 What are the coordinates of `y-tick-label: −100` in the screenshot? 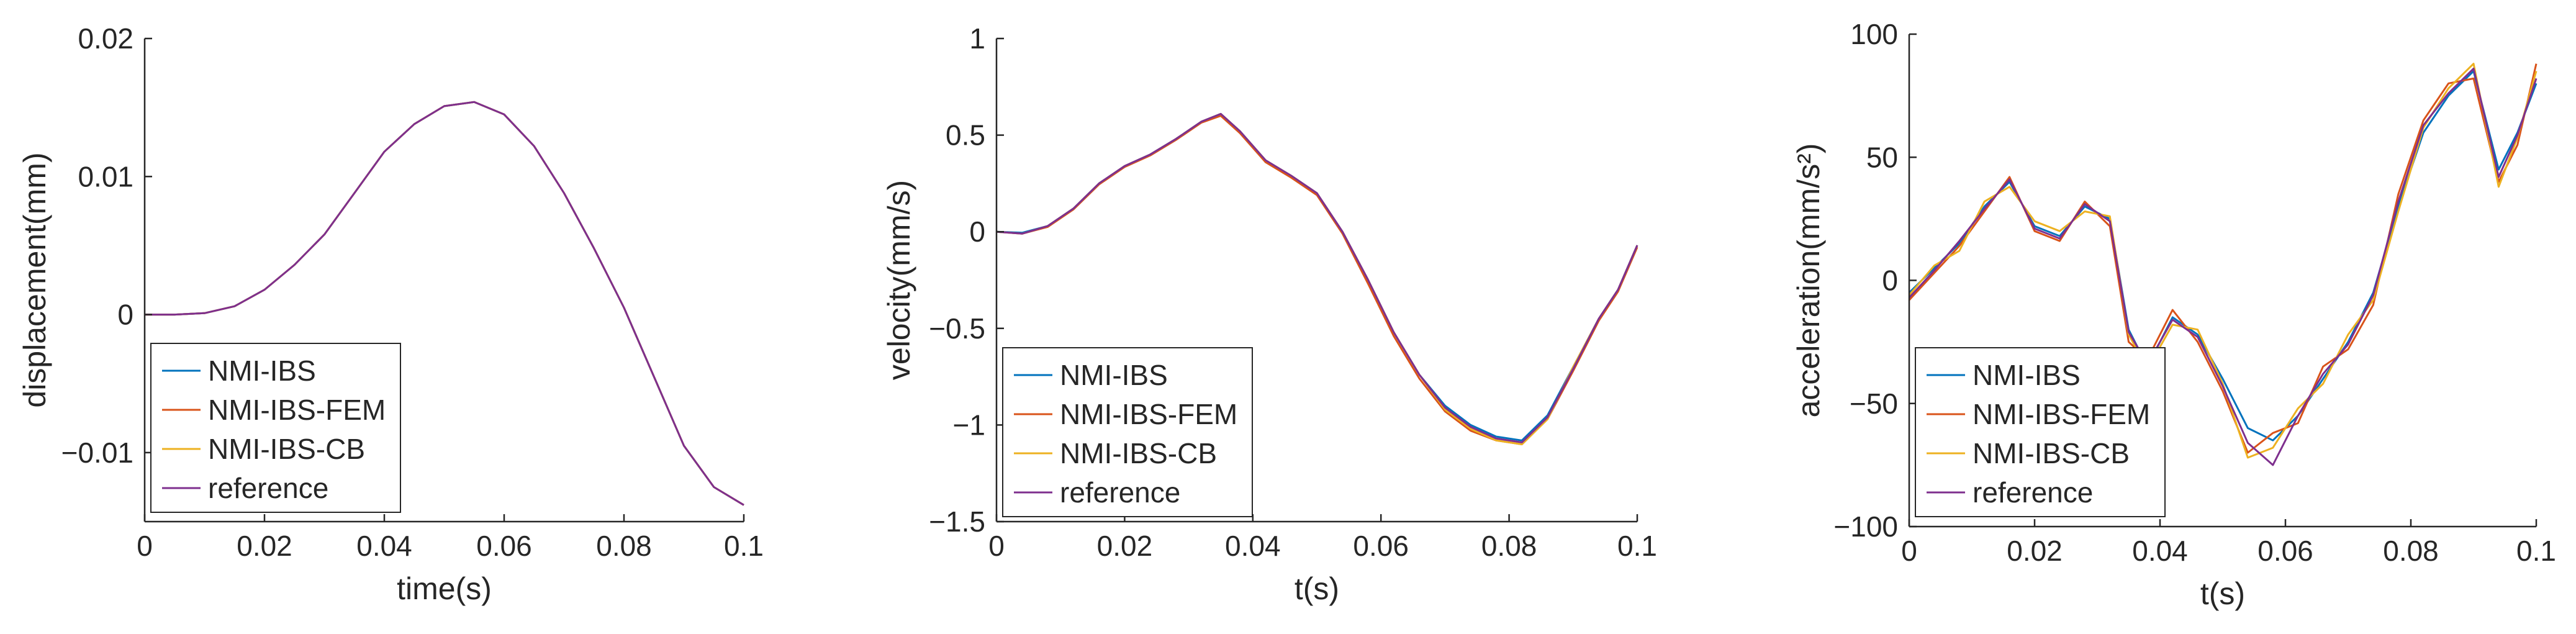 It's located at (1865, 526).